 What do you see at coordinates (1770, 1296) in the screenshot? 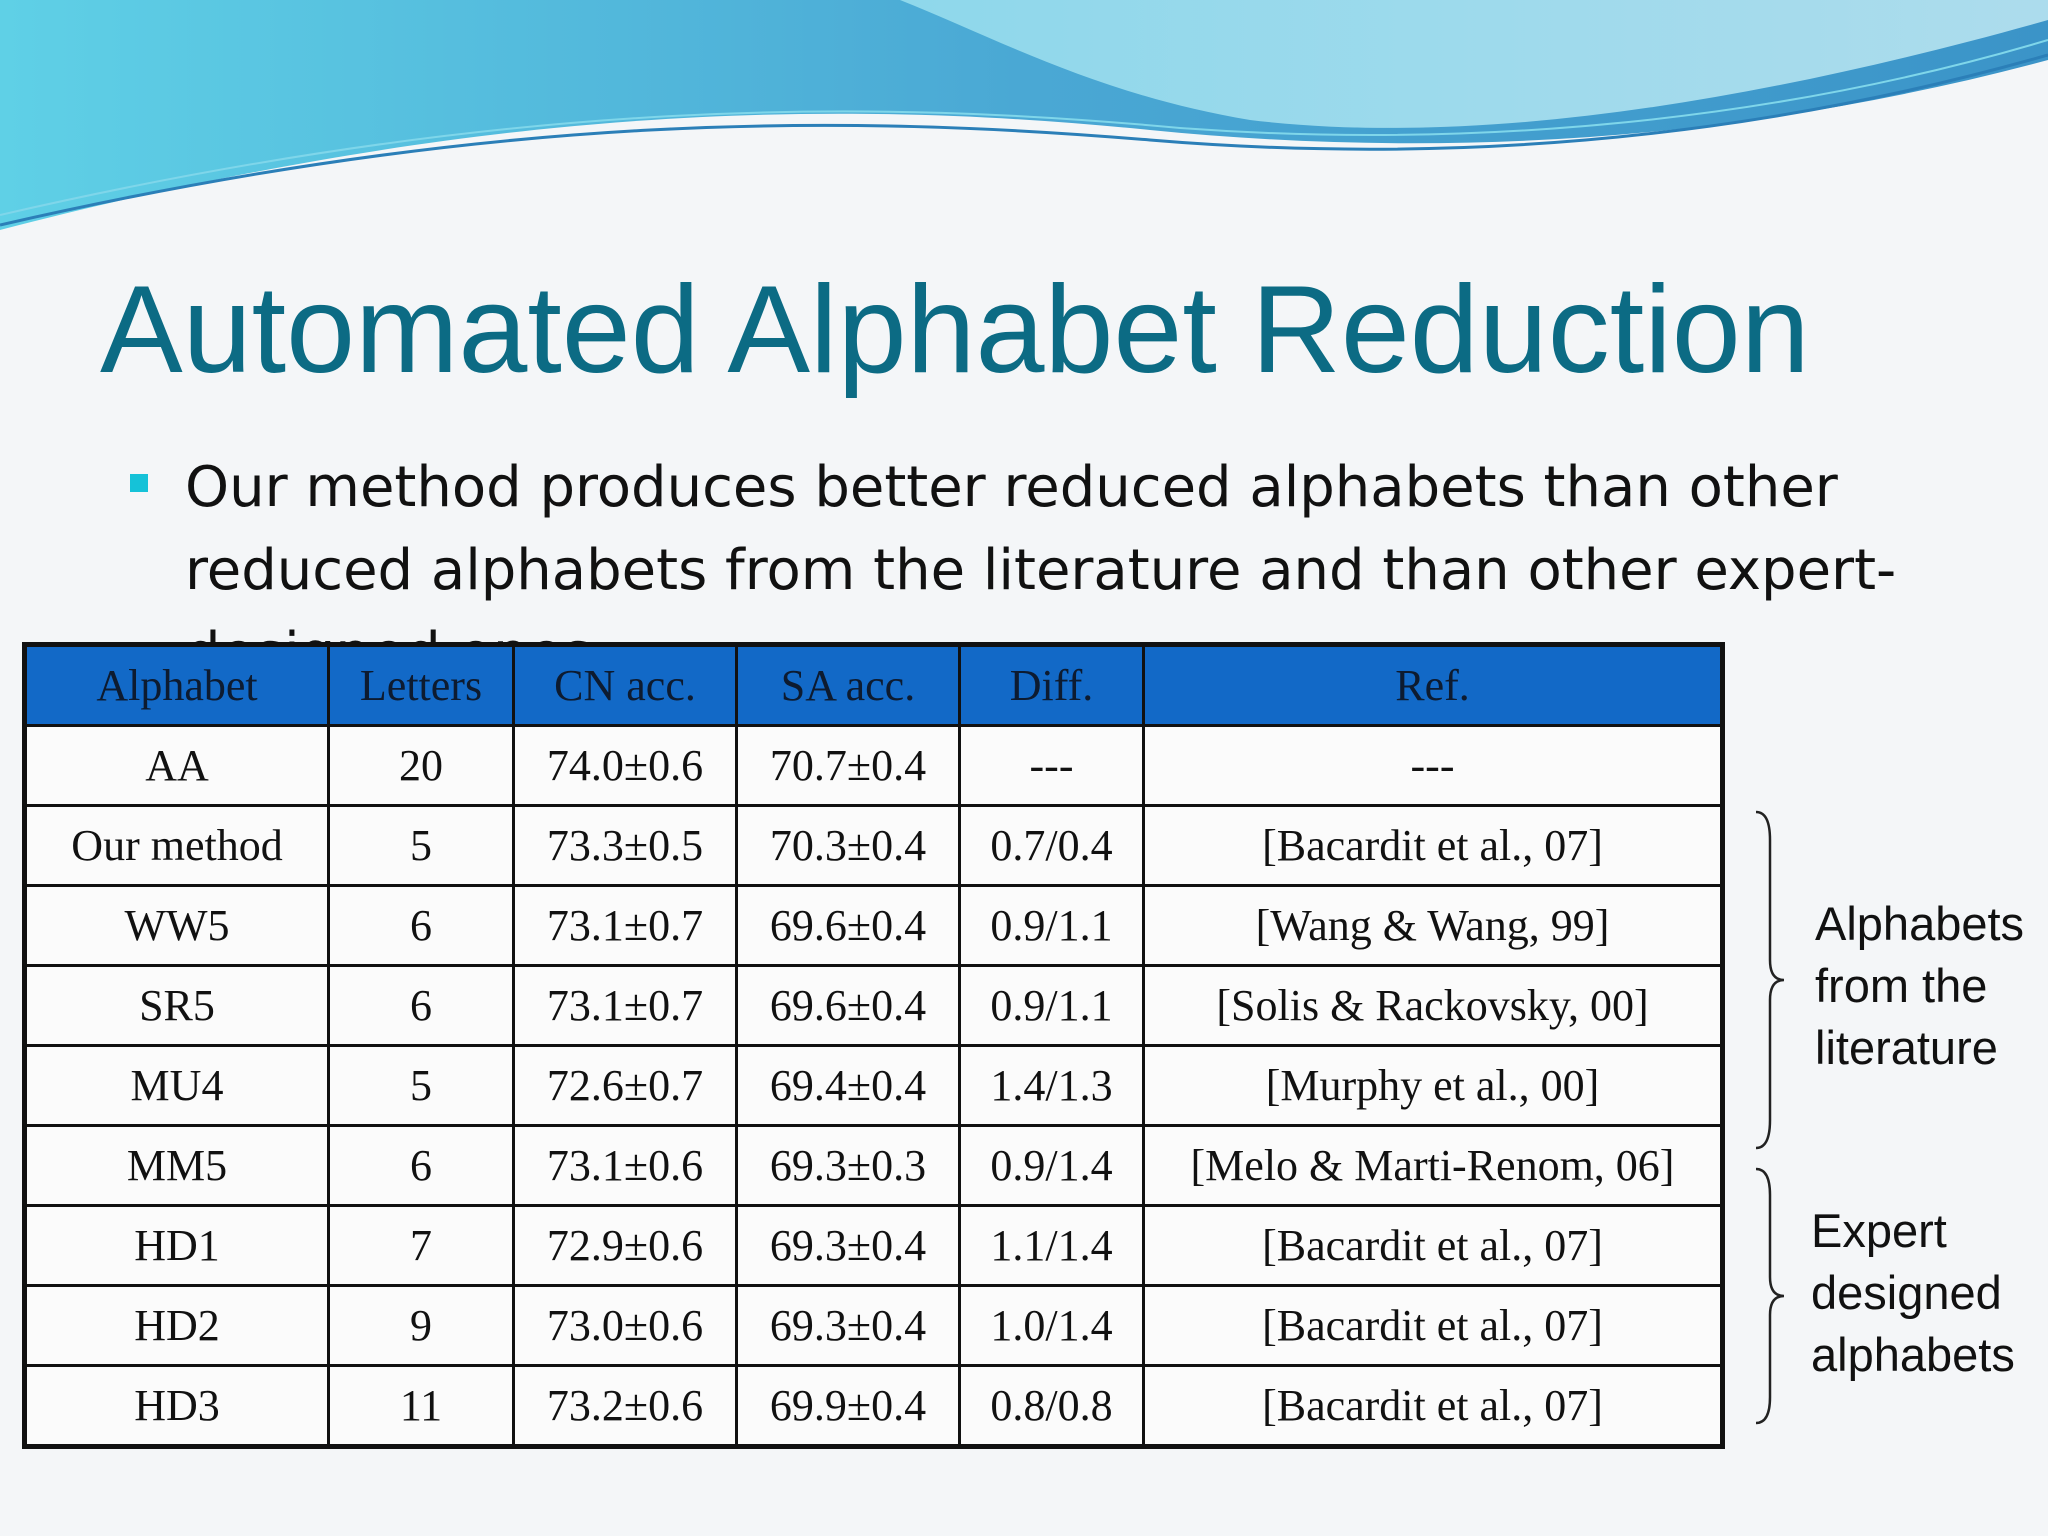
I see `expert-brace` at bounding box center [1770, 1296].